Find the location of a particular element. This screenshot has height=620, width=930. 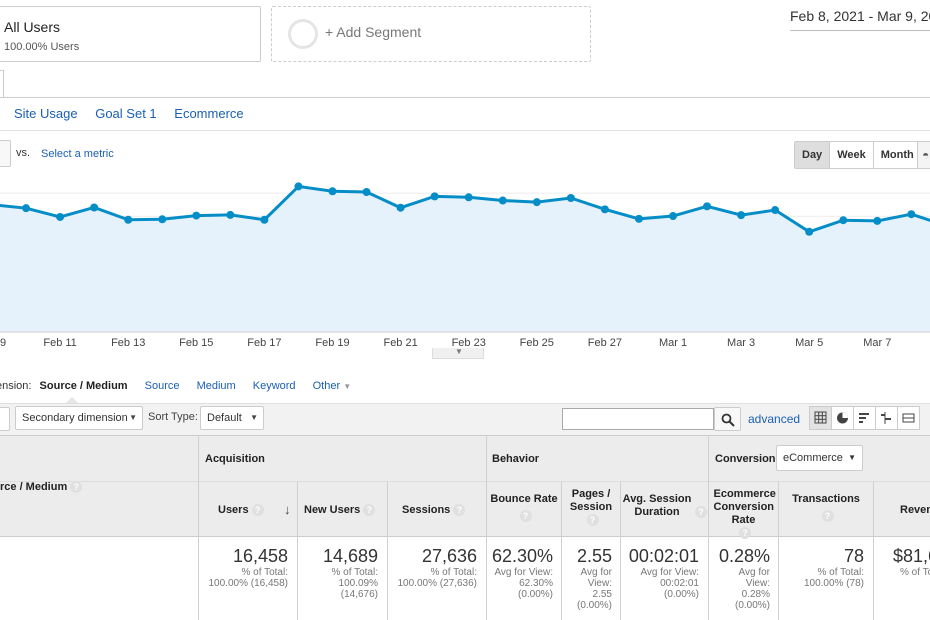

col-header-avg-session-duration: Avg. Session Duration? is located at coordinates (664, 506).